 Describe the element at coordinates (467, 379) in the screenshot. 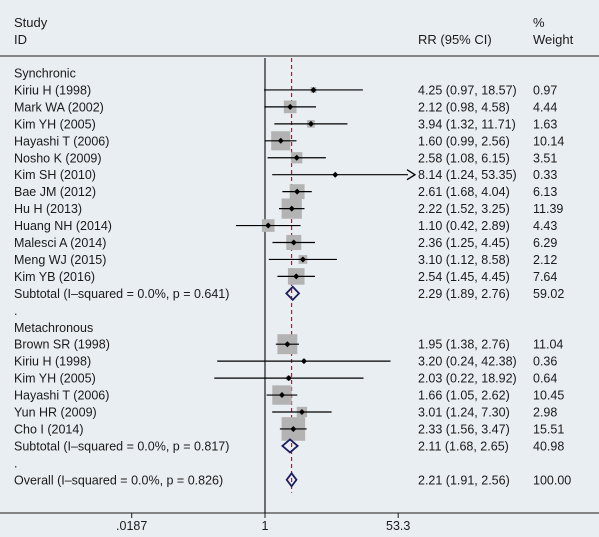

I see `rr-ci-value: 2.03 (0.22, 18.92)` at that location.